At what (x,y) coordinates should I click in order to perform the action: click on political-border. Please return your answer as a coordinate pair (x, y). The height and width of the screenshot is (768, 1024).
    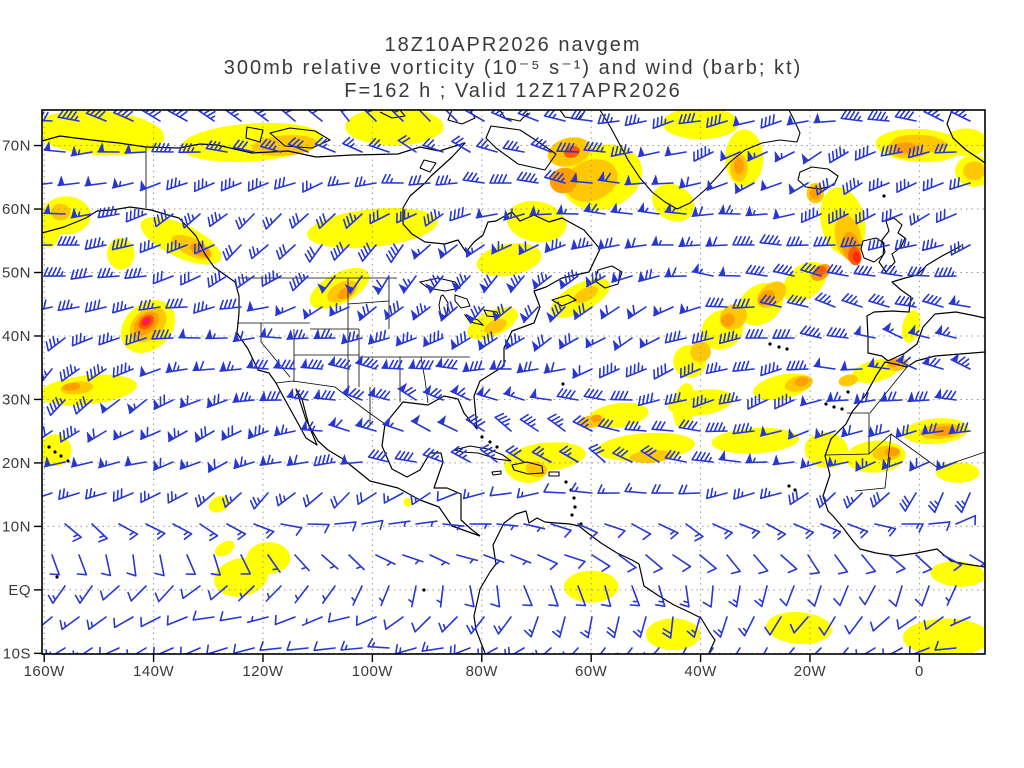
    Looking at the image, I should click on (330, 402).